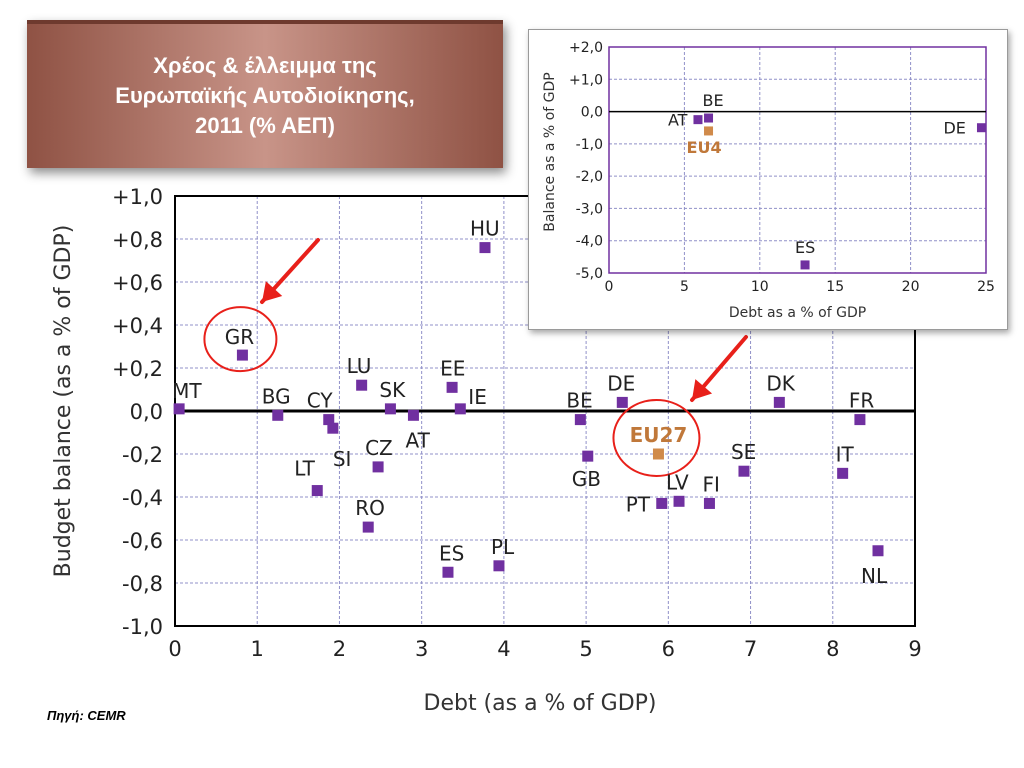  Describe the element at coordinates (320, 401) in the screenshot. I see `point-label: CY` at that location.